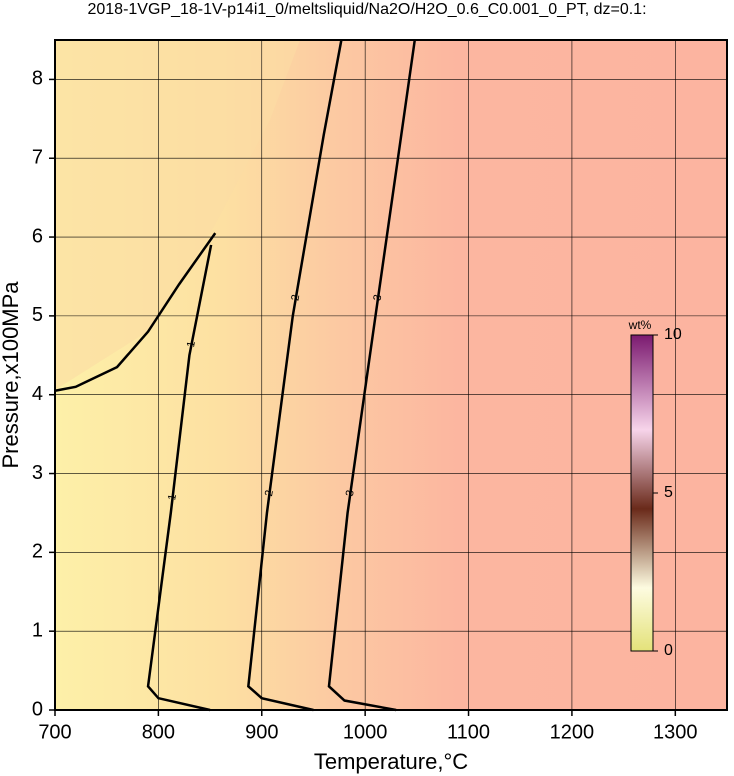 The height and width of the screenshot is (776, 734). Describe the element at coordinates (37, 709) in the screenshot. I see `y-tick-label: 0` at that location.